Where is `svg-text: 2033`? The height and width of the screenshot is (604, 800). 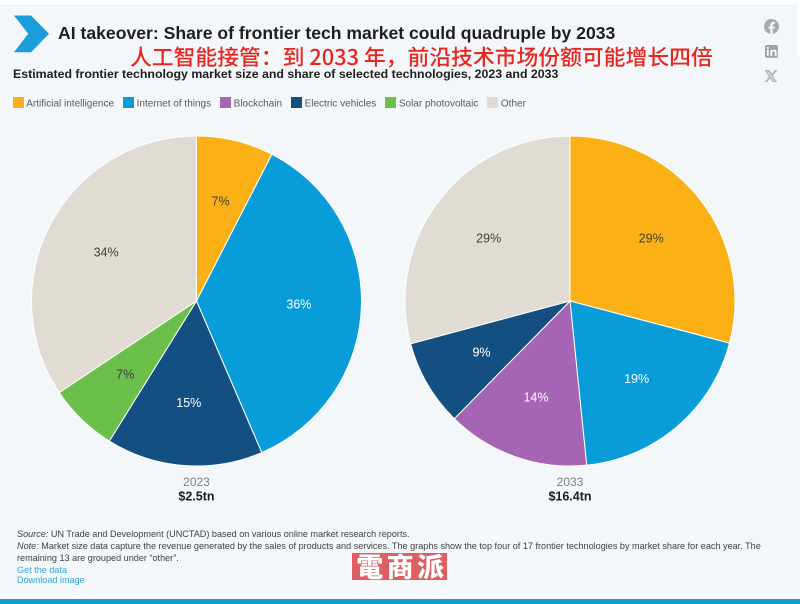
svg-text: 2033 is located at coordinates (570, 482).